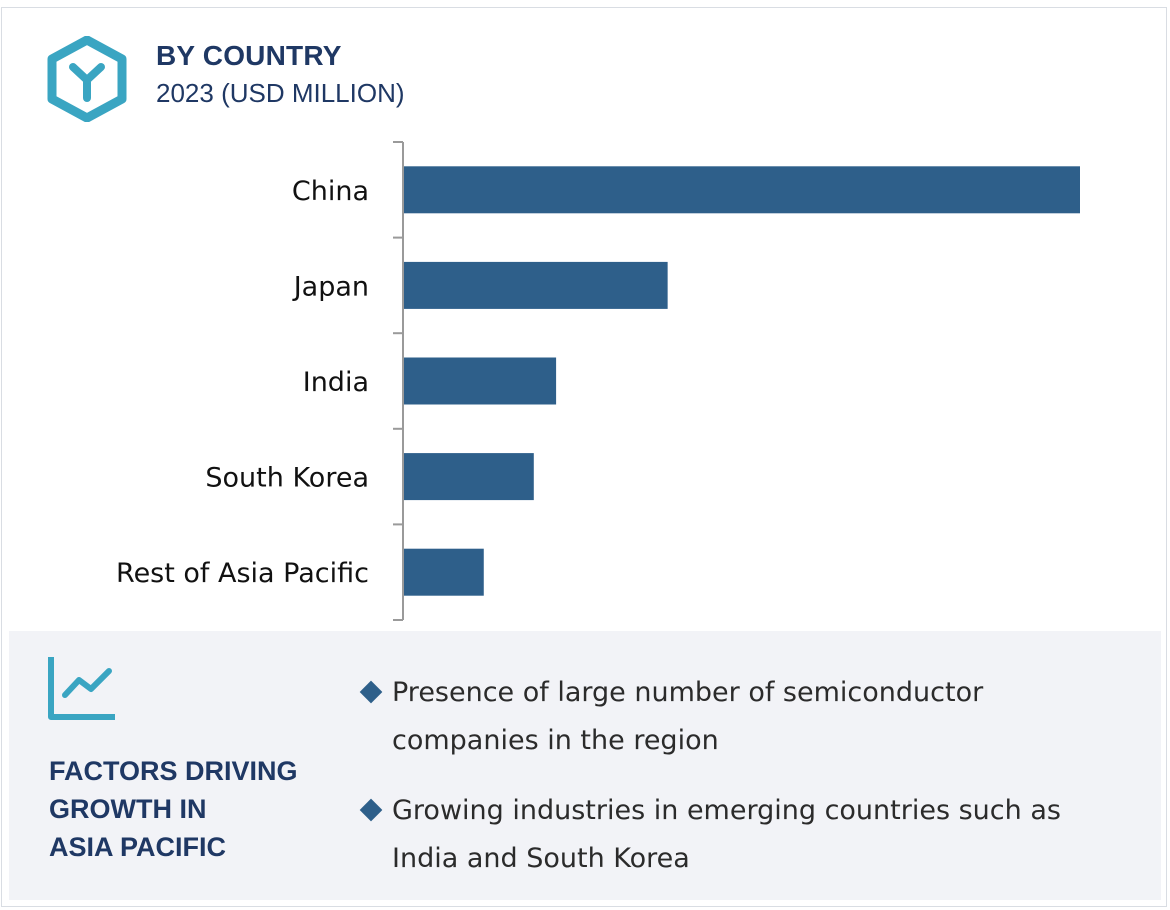  Describe the element at coordinates (280, 93) in the screenshot. I see `chart-subtitle: 2023 (USD MILLION)` at that location.